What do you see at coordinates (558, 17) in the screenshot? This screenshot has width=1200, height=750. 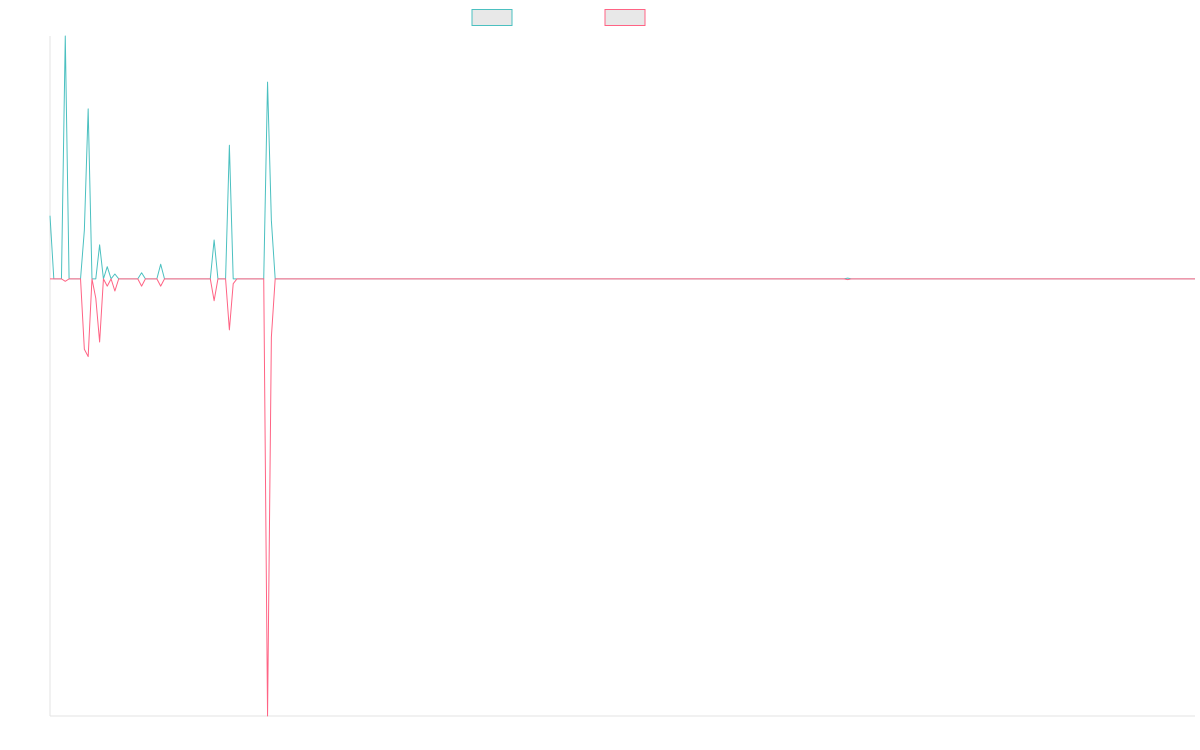 I see `legend` at bounding box center [558, 17].